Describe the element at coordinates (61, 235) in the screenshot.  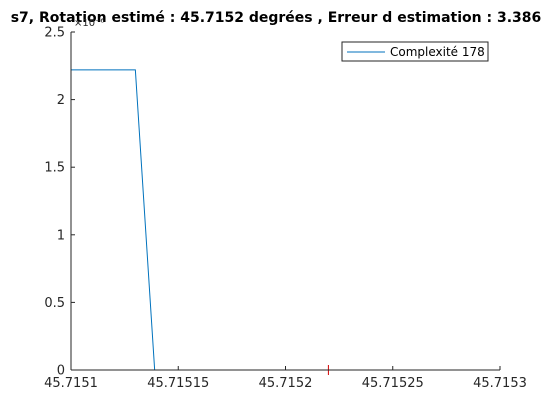
I see `y-tick-label: 1` at that location.